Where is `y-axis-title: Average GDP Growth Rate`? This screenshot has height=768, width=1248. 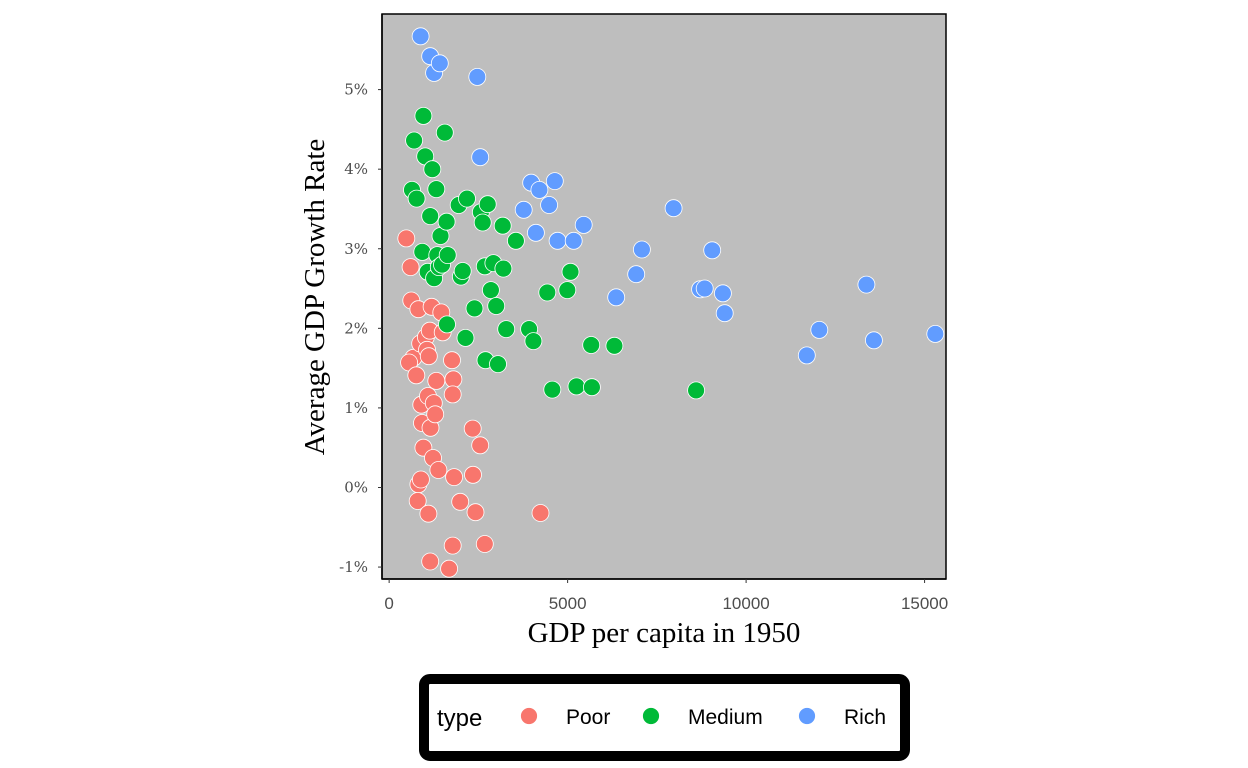 y-axis-title: Average GDP Growth Rate is located at coordinates (315, 297).